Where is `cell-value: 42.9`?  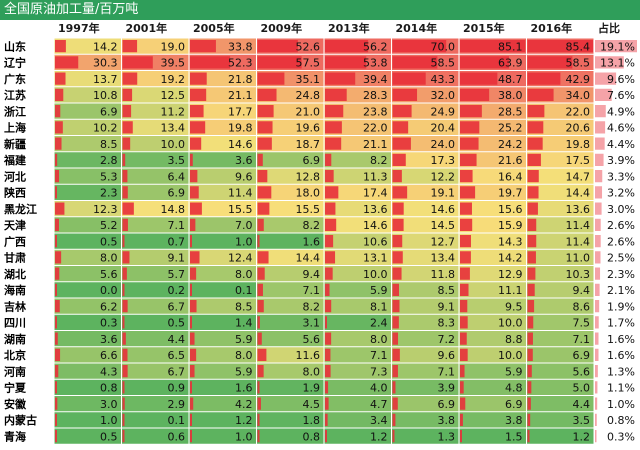 cell-value: 42.9 is located at coordinates (578, 79).